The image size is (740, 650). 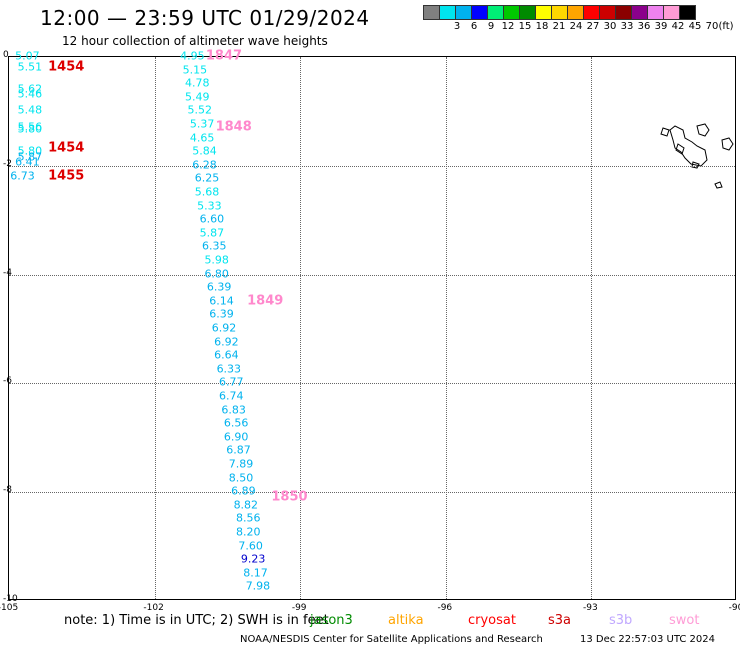 What do you see at coordinates (559, 26) in the screenshot?
I see `legend-label: 21` at bounding box center [559, 26].